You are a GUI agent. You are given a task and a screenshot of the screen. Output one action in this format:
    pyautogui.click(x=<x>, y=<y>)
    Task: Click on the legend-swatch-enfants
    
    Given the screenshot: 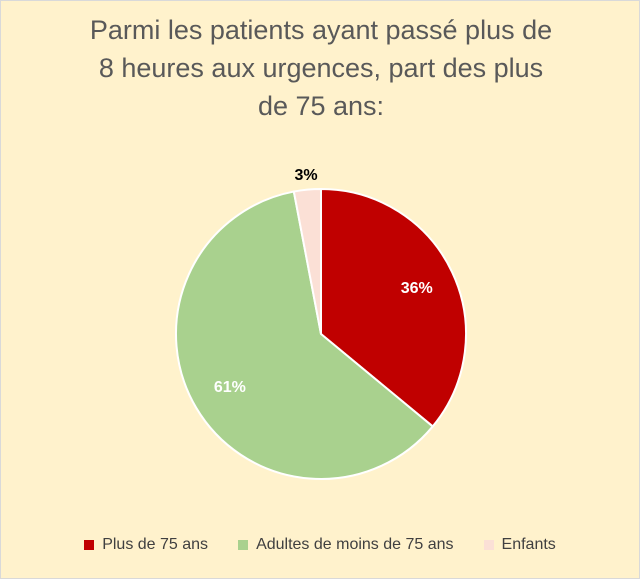 What is the action you would take?
    pyautogui.click(x=488, y=545)
    